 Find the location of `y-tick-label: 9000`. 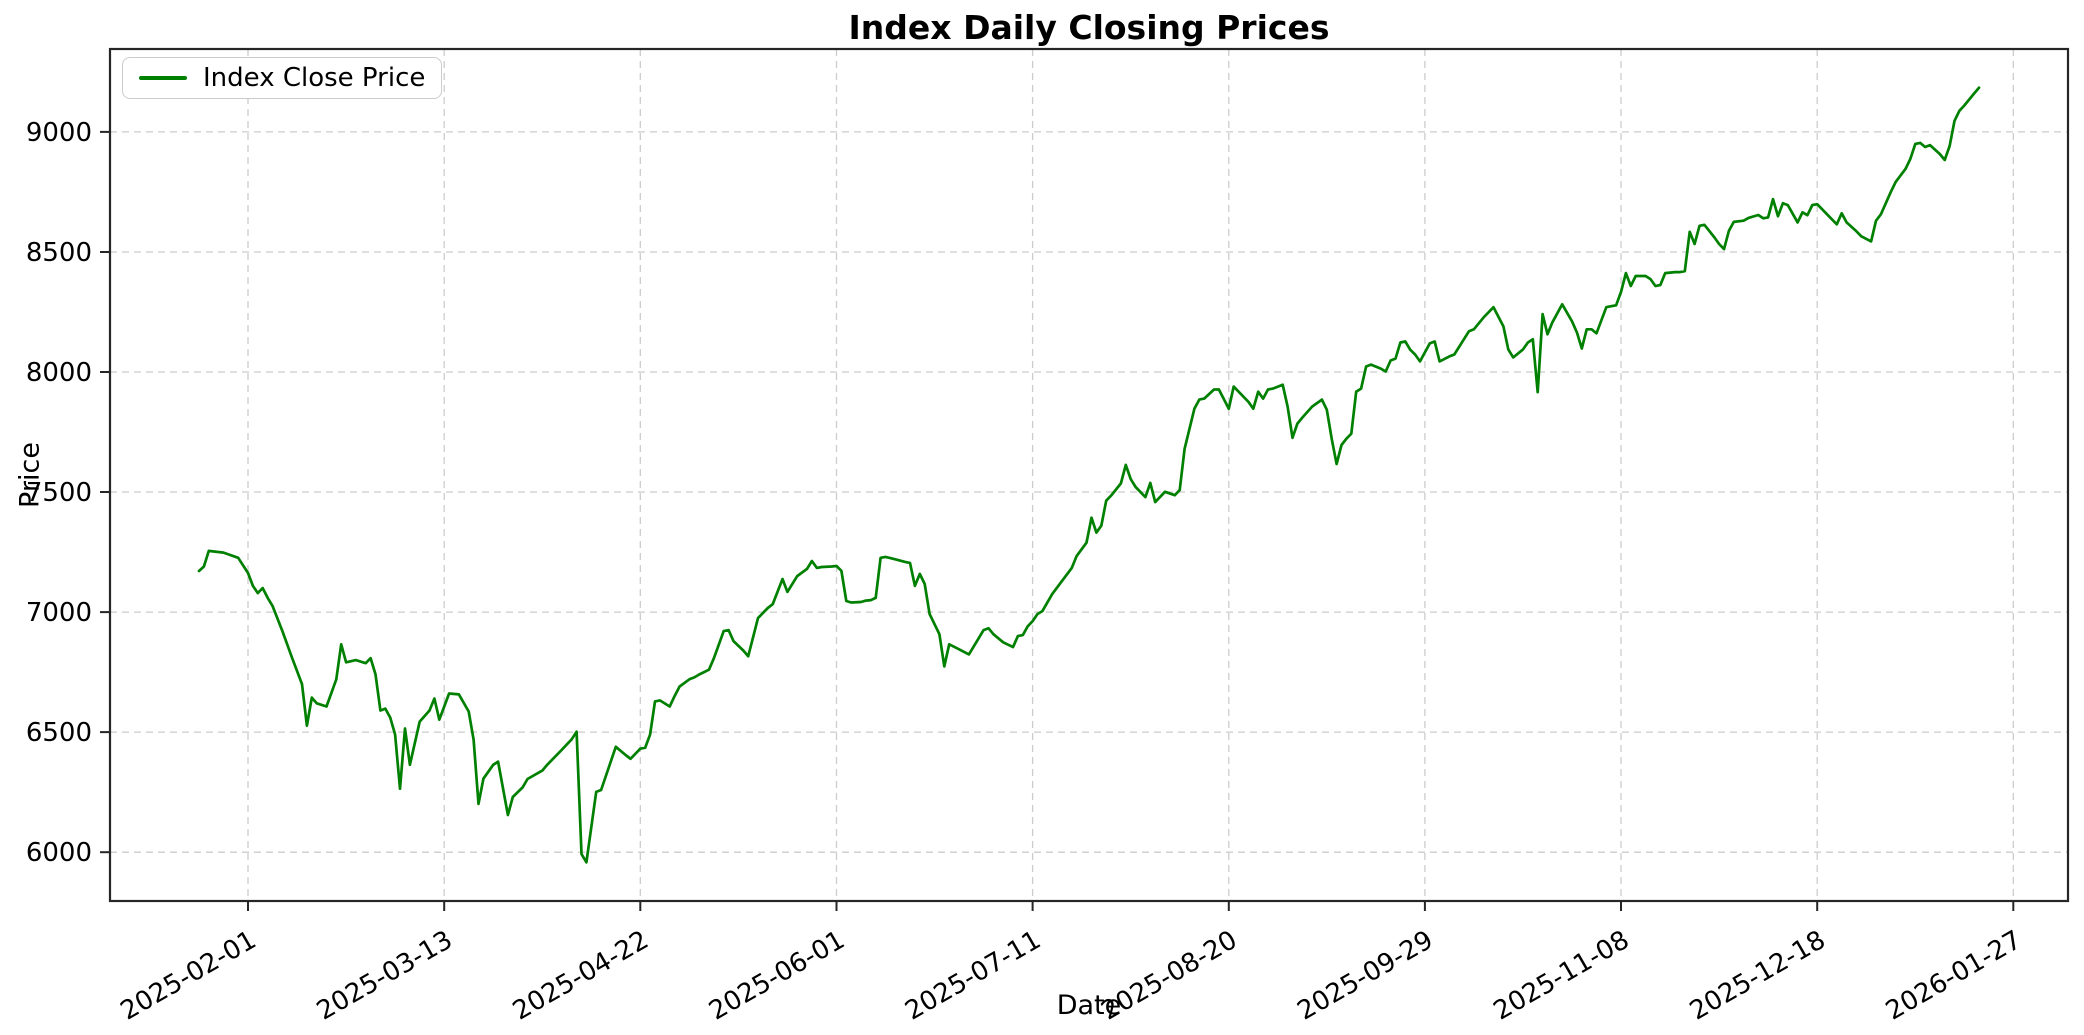

y-tick-label: 9000 is located at coordinates (59, 133).